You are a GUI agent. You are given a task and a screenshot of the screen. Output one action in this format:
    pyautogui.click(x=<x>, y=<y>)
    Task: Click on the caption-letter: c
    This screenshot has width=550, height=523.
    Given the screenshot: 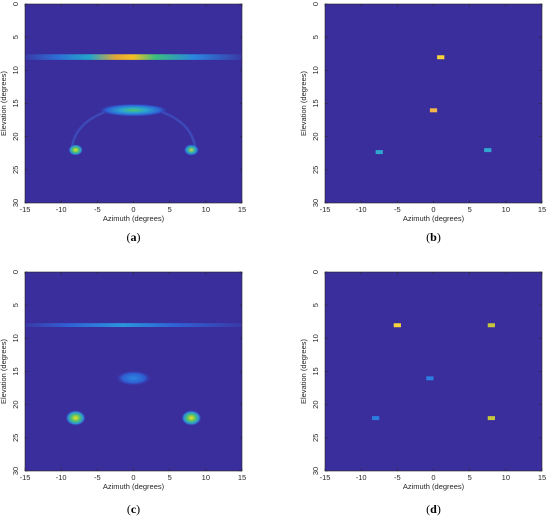 What is the action you would take?
    pyautogui.click(x=134, y=509)
    